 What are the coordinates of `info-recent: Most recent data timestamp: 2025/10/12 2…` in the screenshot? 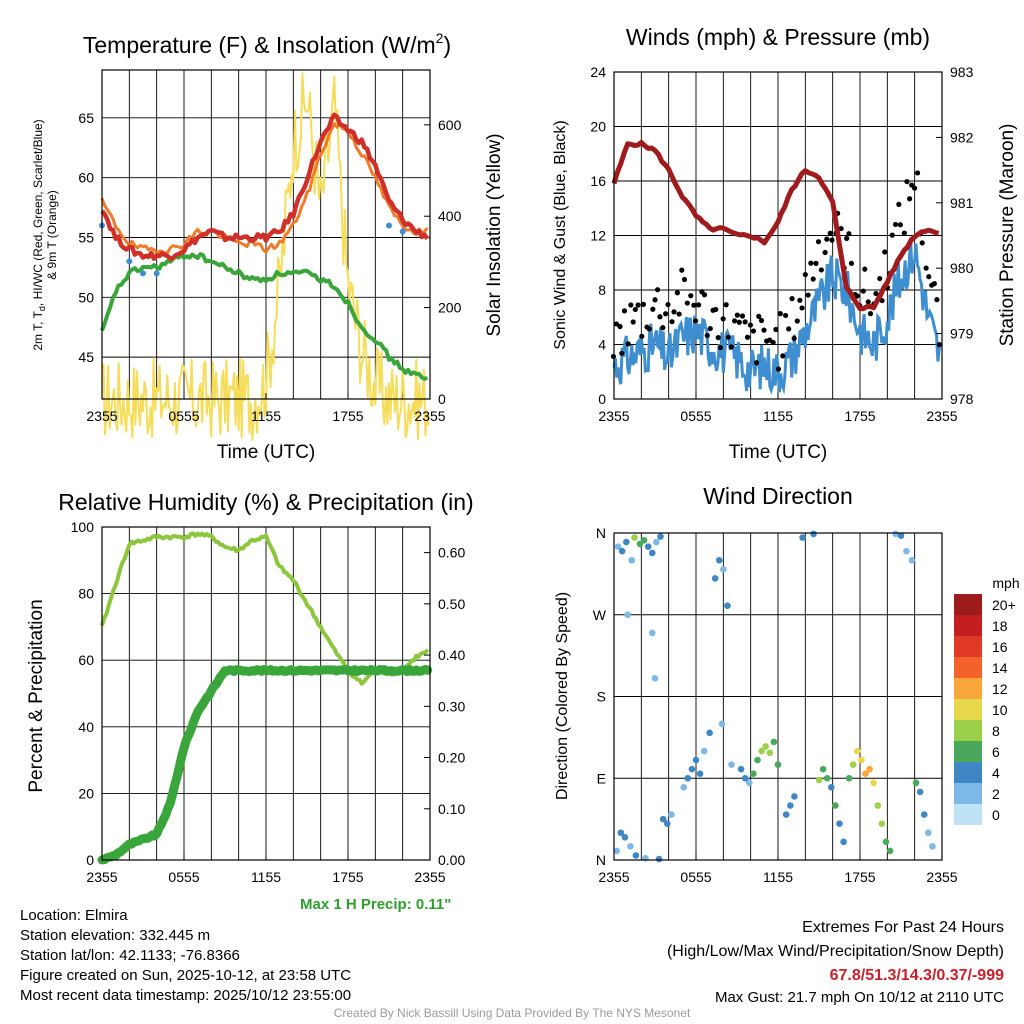 It's located at (186, 995).